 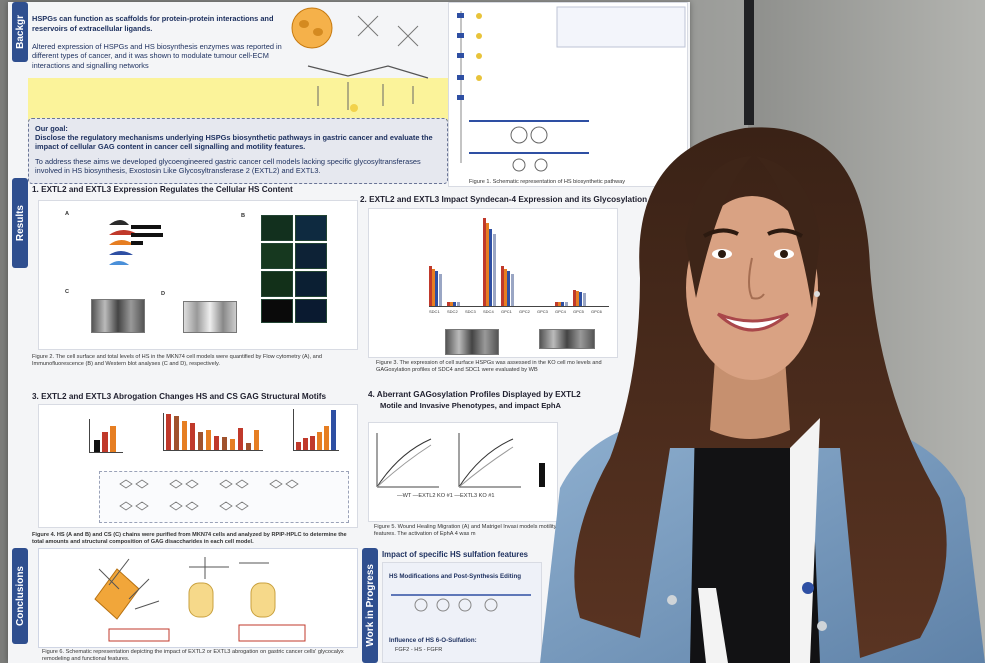 I want to click on tab-conclusions-label: Conclusions, so click(x=20, y=595).